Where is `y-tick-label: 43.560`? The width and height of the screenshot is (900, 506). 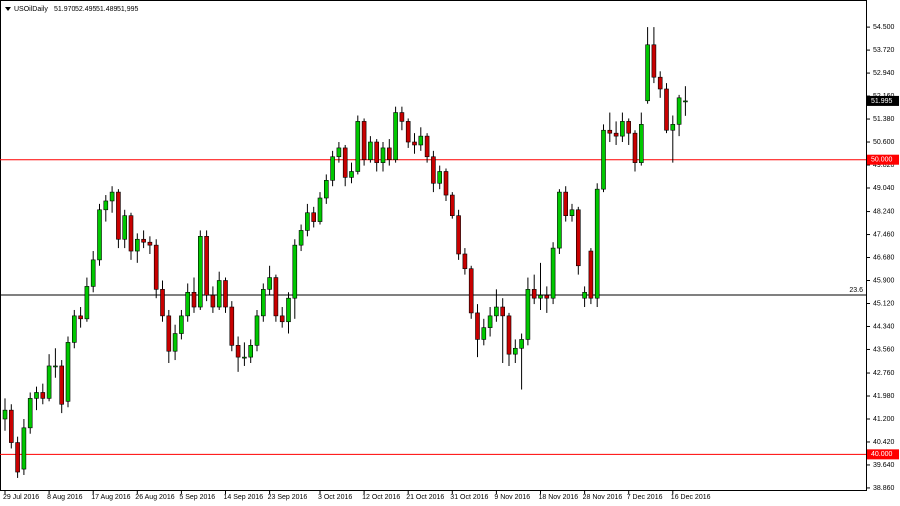
y-tick-label: 43.560 is located at coordinates (884, 349).